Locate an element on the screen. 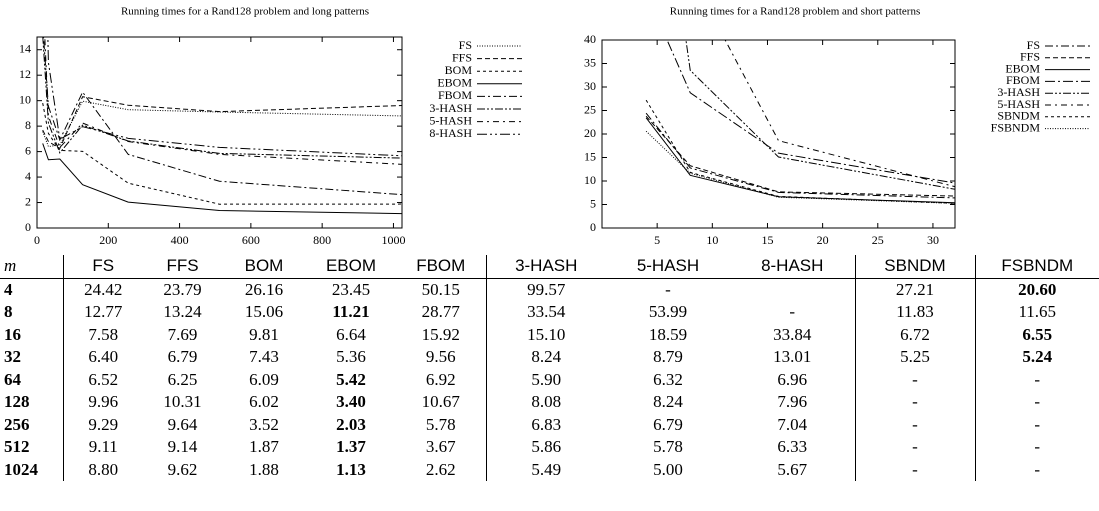 The height and width of the screenshot is (511, 1099). y-tick-label: 40 is located at coordinates (590, 39).